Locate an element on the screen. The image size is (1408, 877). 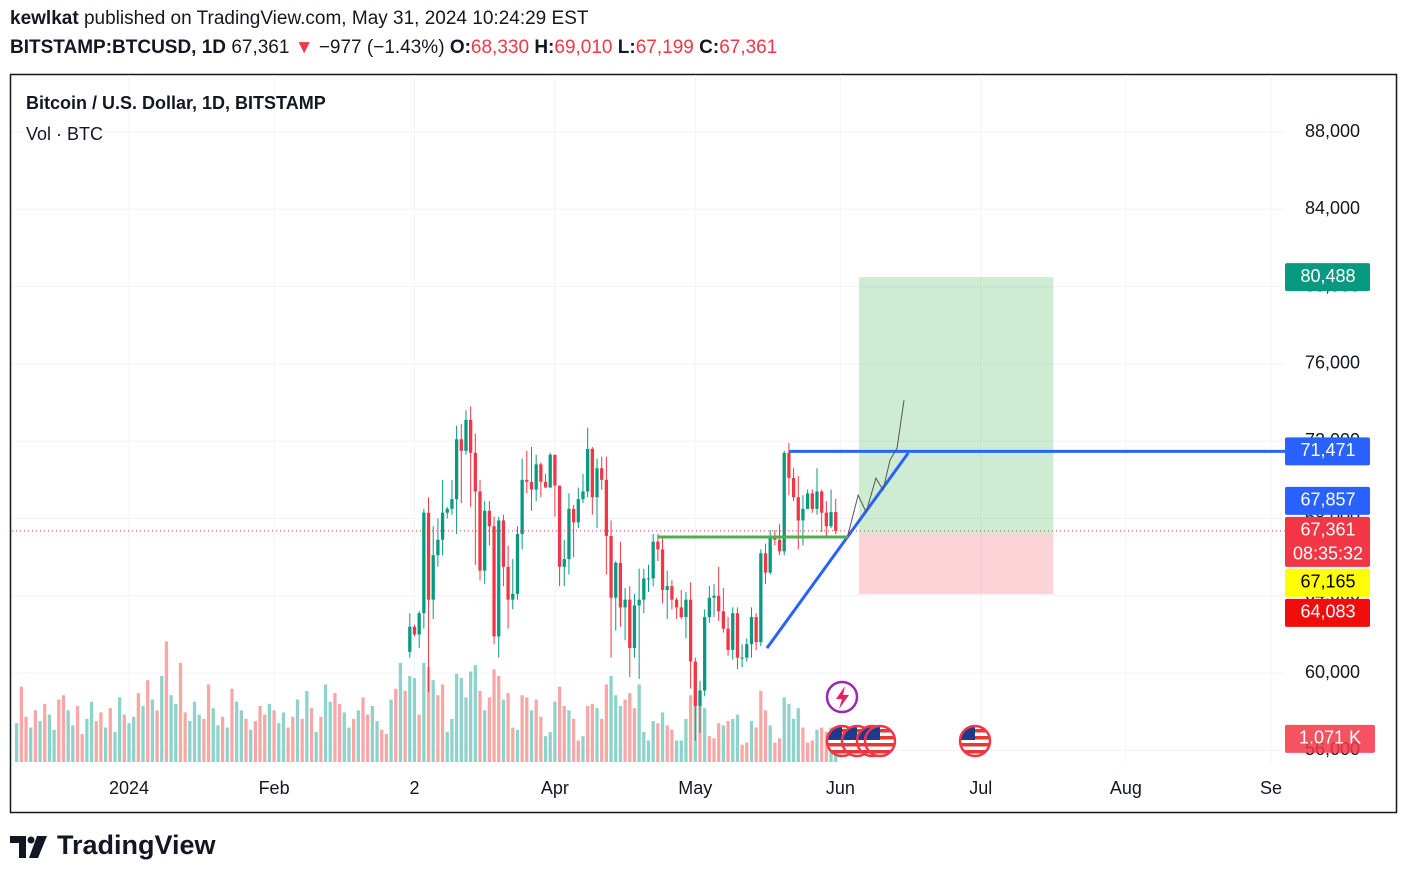
flag-fill is located at coordinates (880, 741).